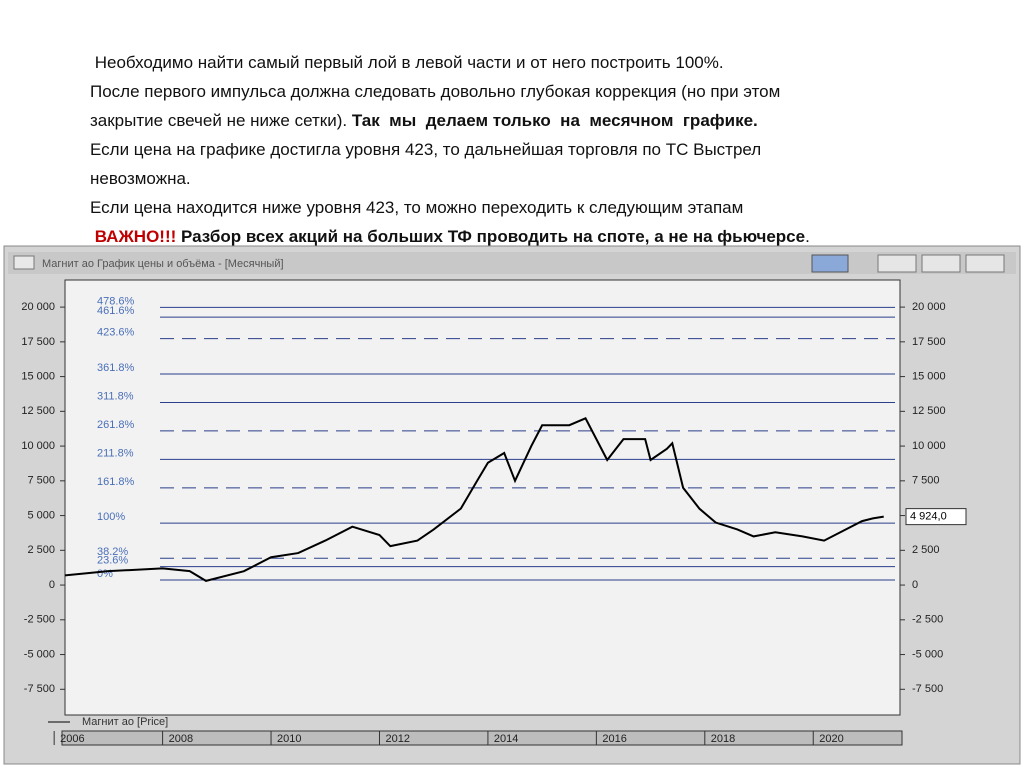 The width and height of the screenshot is (1024, 767). I want to click on last-price: 4 924,0, so click(928, 517).